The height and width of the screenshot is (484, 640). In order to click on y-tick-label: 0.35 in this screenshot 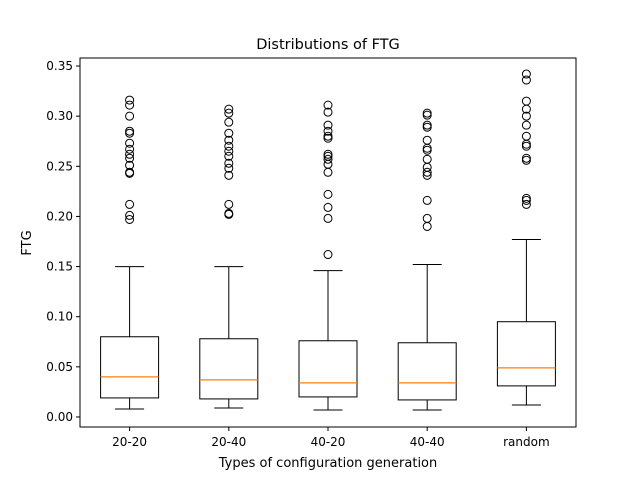, I will do `click(59, 66)`.